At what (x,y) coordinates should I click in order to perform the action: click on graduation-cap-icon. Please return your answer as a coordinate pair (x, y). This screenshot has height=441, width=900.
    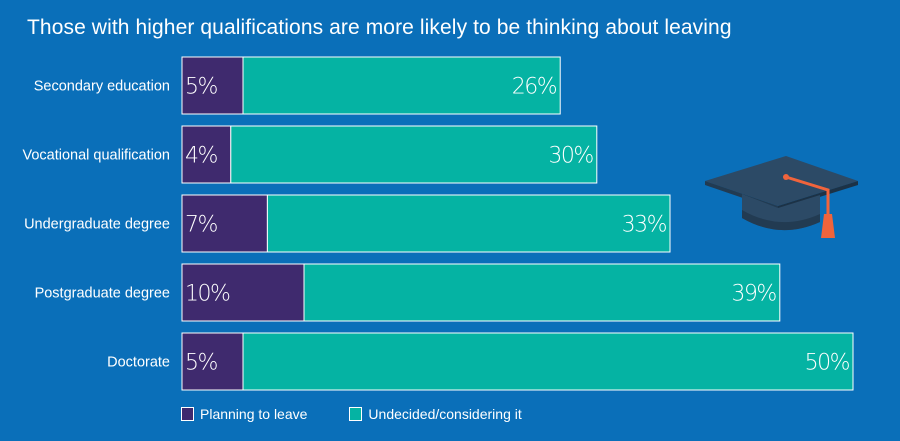
    Looking at the image, I should click on (781, 197).